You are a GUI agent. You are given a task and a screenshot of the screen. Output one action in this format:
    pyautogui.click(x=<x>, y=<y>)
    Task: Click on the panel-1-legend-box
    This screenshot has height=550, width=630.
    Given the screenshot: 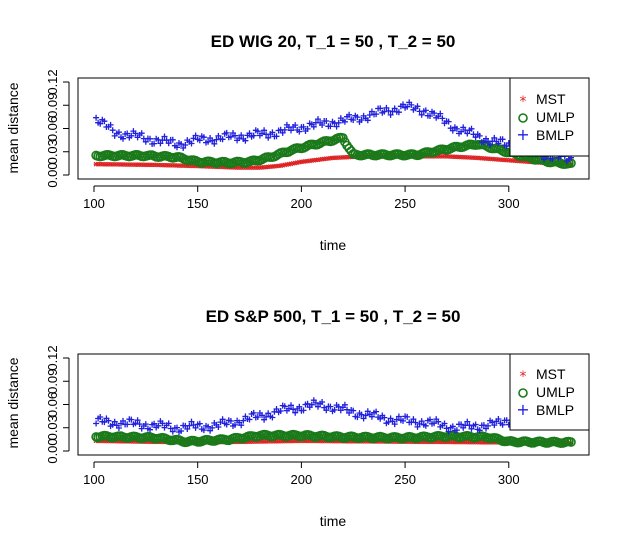 What is the action you would take?
    pyautogui.click(x=549, y=117)
    